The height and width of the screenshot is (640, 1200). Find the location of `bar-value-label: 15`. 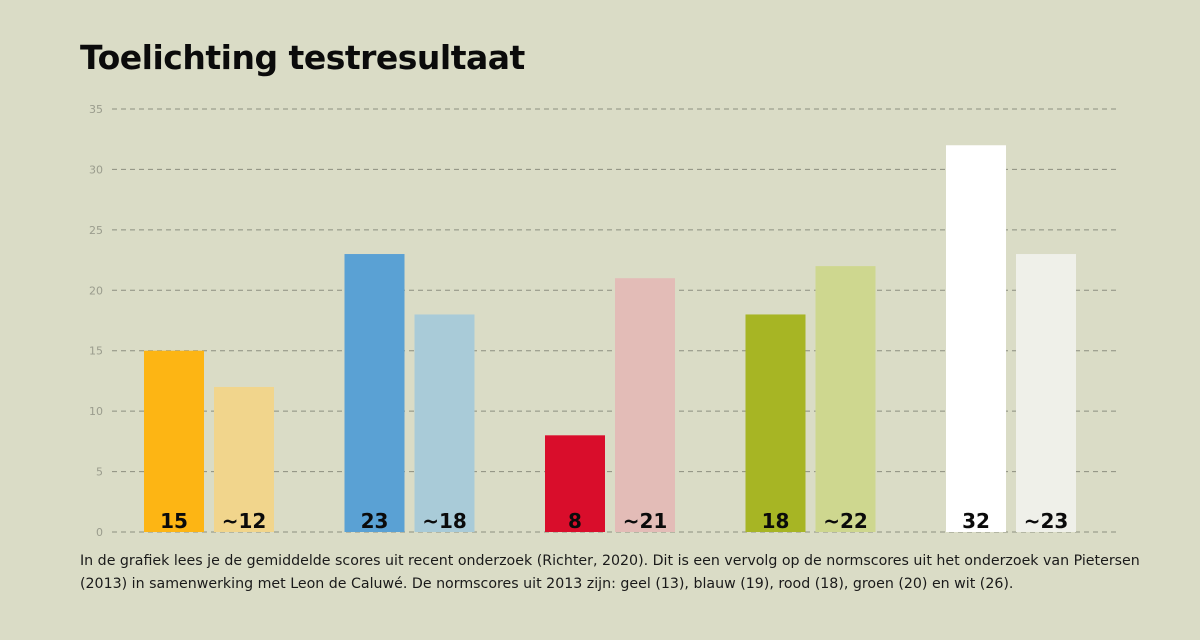

bar-value-label: 15 is located at coordinates (174, 521).